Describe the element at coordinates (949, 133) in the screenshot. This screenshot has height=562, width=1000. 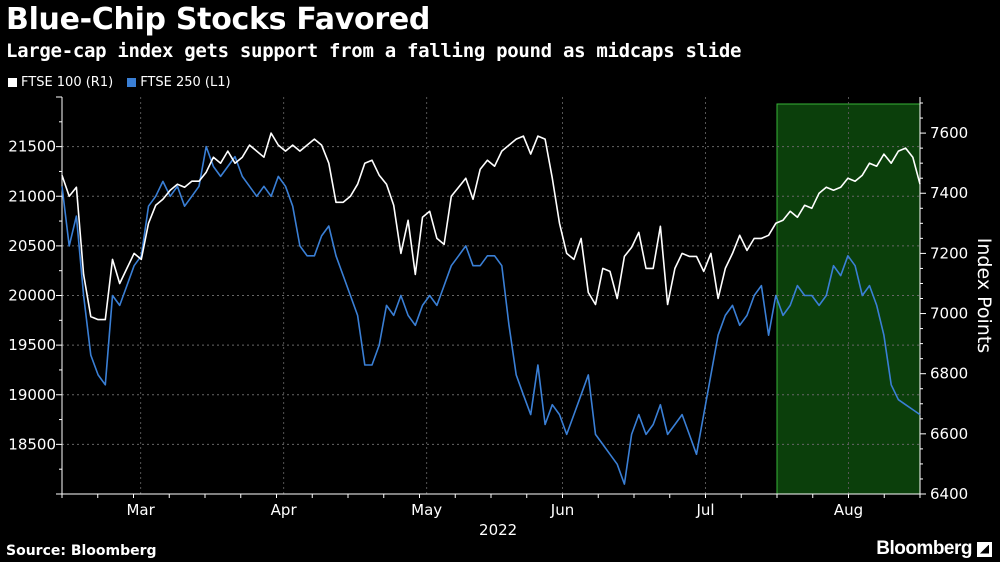
I see `right-tick-label: 7600` at that location.